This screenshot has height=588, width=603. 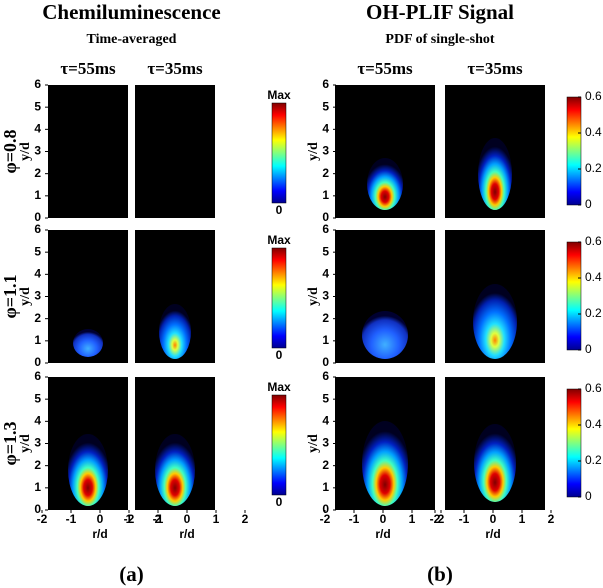 What do you see at coordinates (132, 39) in the screenshot?
I see `group-subtitle: Time-averaged` at bounding box center [132, 39].